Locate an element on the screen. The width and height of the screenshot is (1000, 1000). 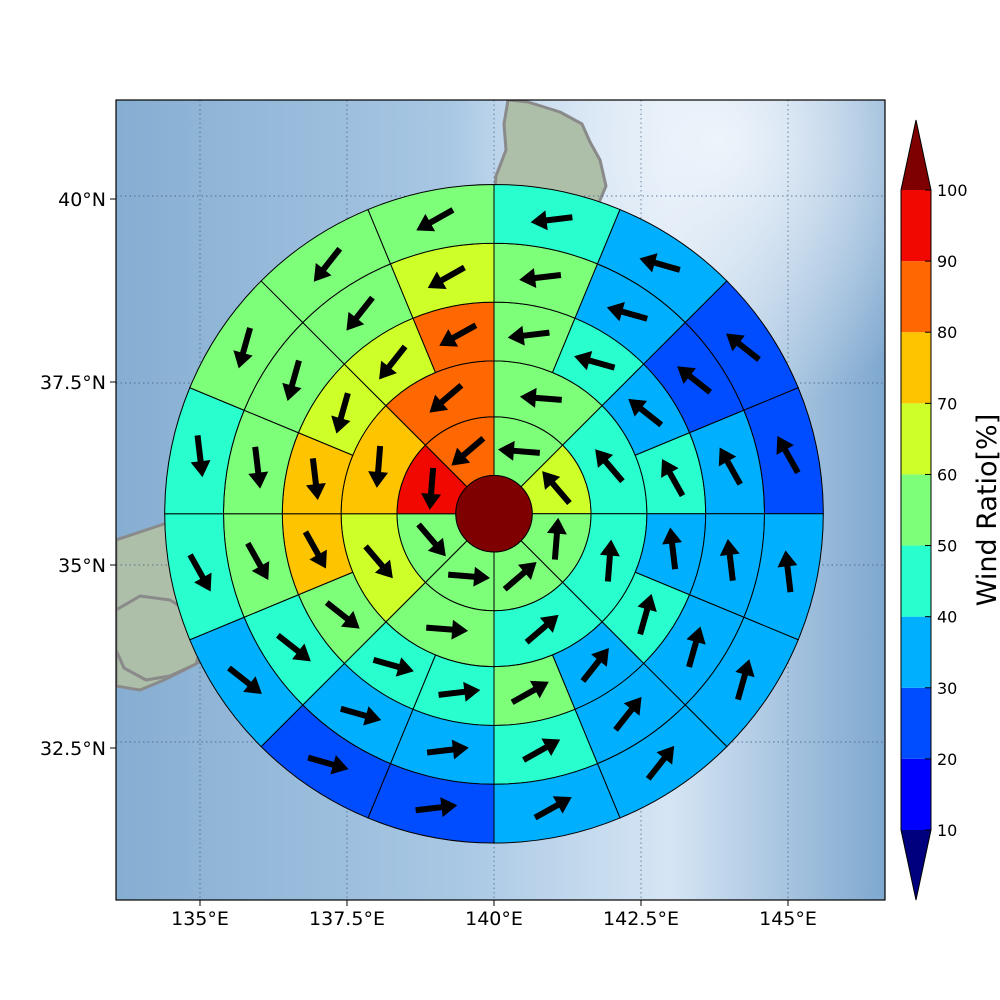
colorbar-tick-label: 70 is located at coordinates (947, 403).